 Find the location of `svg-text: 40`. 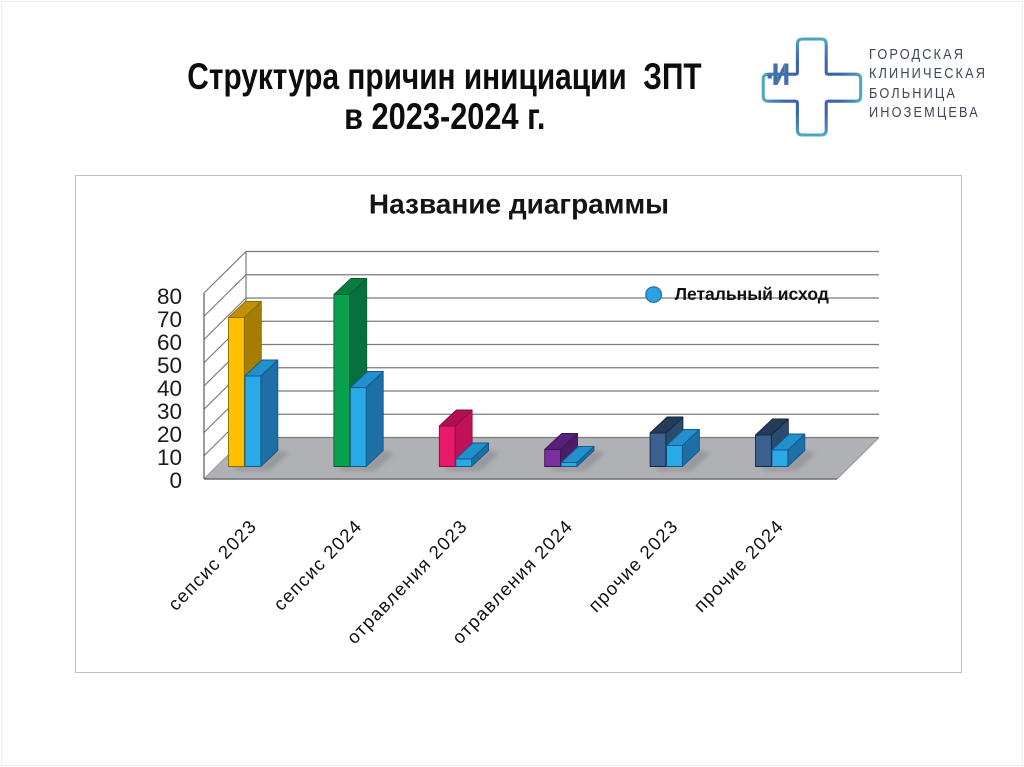

svg-text: 40 is located at coordinates (169, 388).